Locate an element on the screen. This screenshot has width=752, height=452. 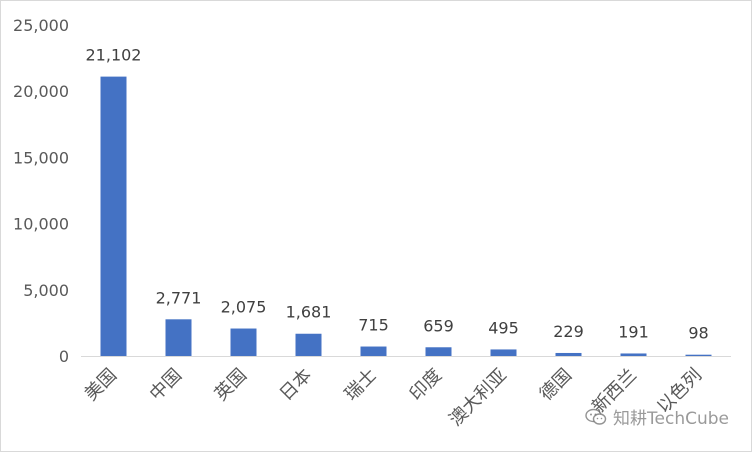
data-label: 2,771 is located at coordinates (179, 297).